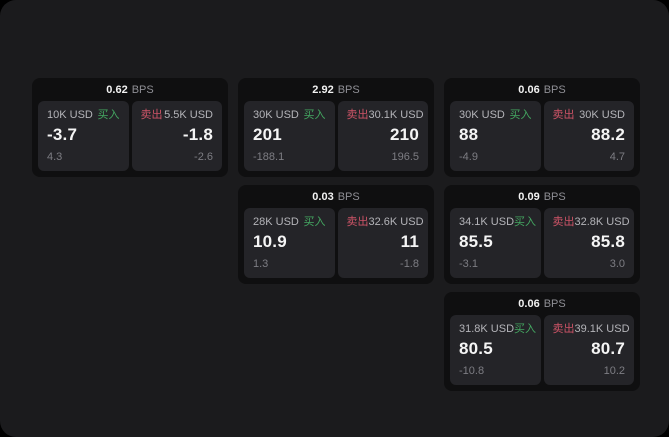 This screenshot has height=437, width=669. I want to click on sell-quote-panel: 卖出 5.5K USD -1.8 -2.6, so click(176, 136).